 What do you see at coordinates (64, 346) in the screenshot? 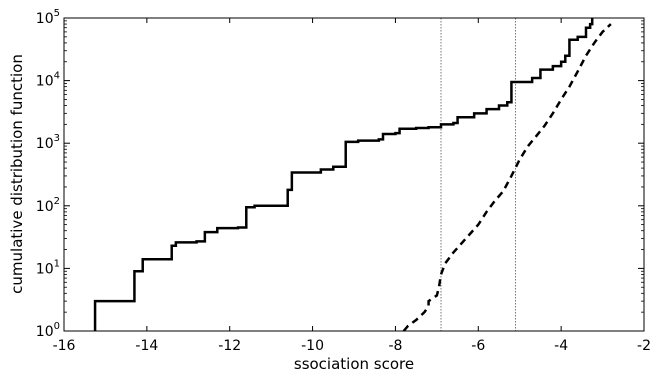
I see `x-tick-label: -16` at bounding box center [64, 346].